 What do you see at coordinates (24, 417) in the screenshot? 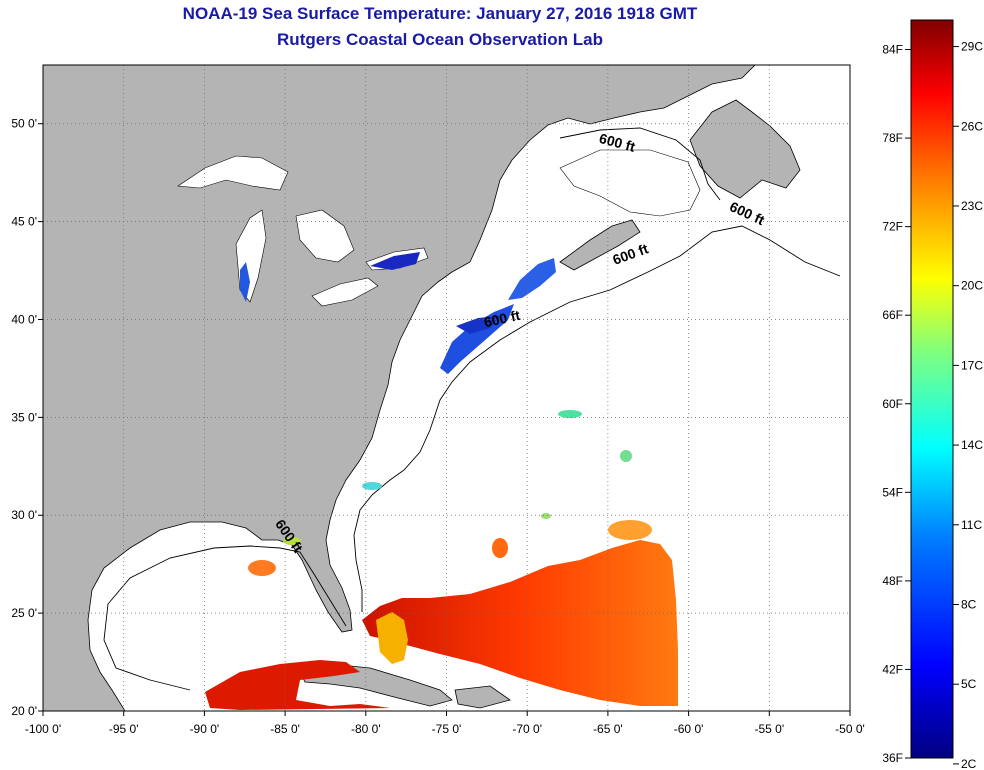
I see `y-tick-label: 35 0'` at bounding box center [24, 417].